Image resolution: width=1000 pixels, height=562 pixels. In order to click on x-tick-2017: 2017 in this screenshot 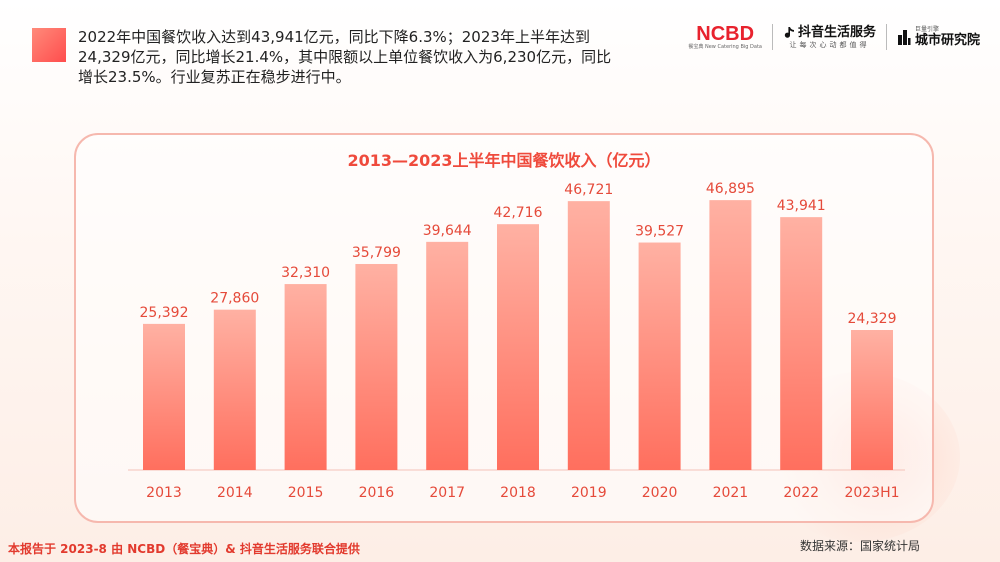, I will do `click(447, 493)`.